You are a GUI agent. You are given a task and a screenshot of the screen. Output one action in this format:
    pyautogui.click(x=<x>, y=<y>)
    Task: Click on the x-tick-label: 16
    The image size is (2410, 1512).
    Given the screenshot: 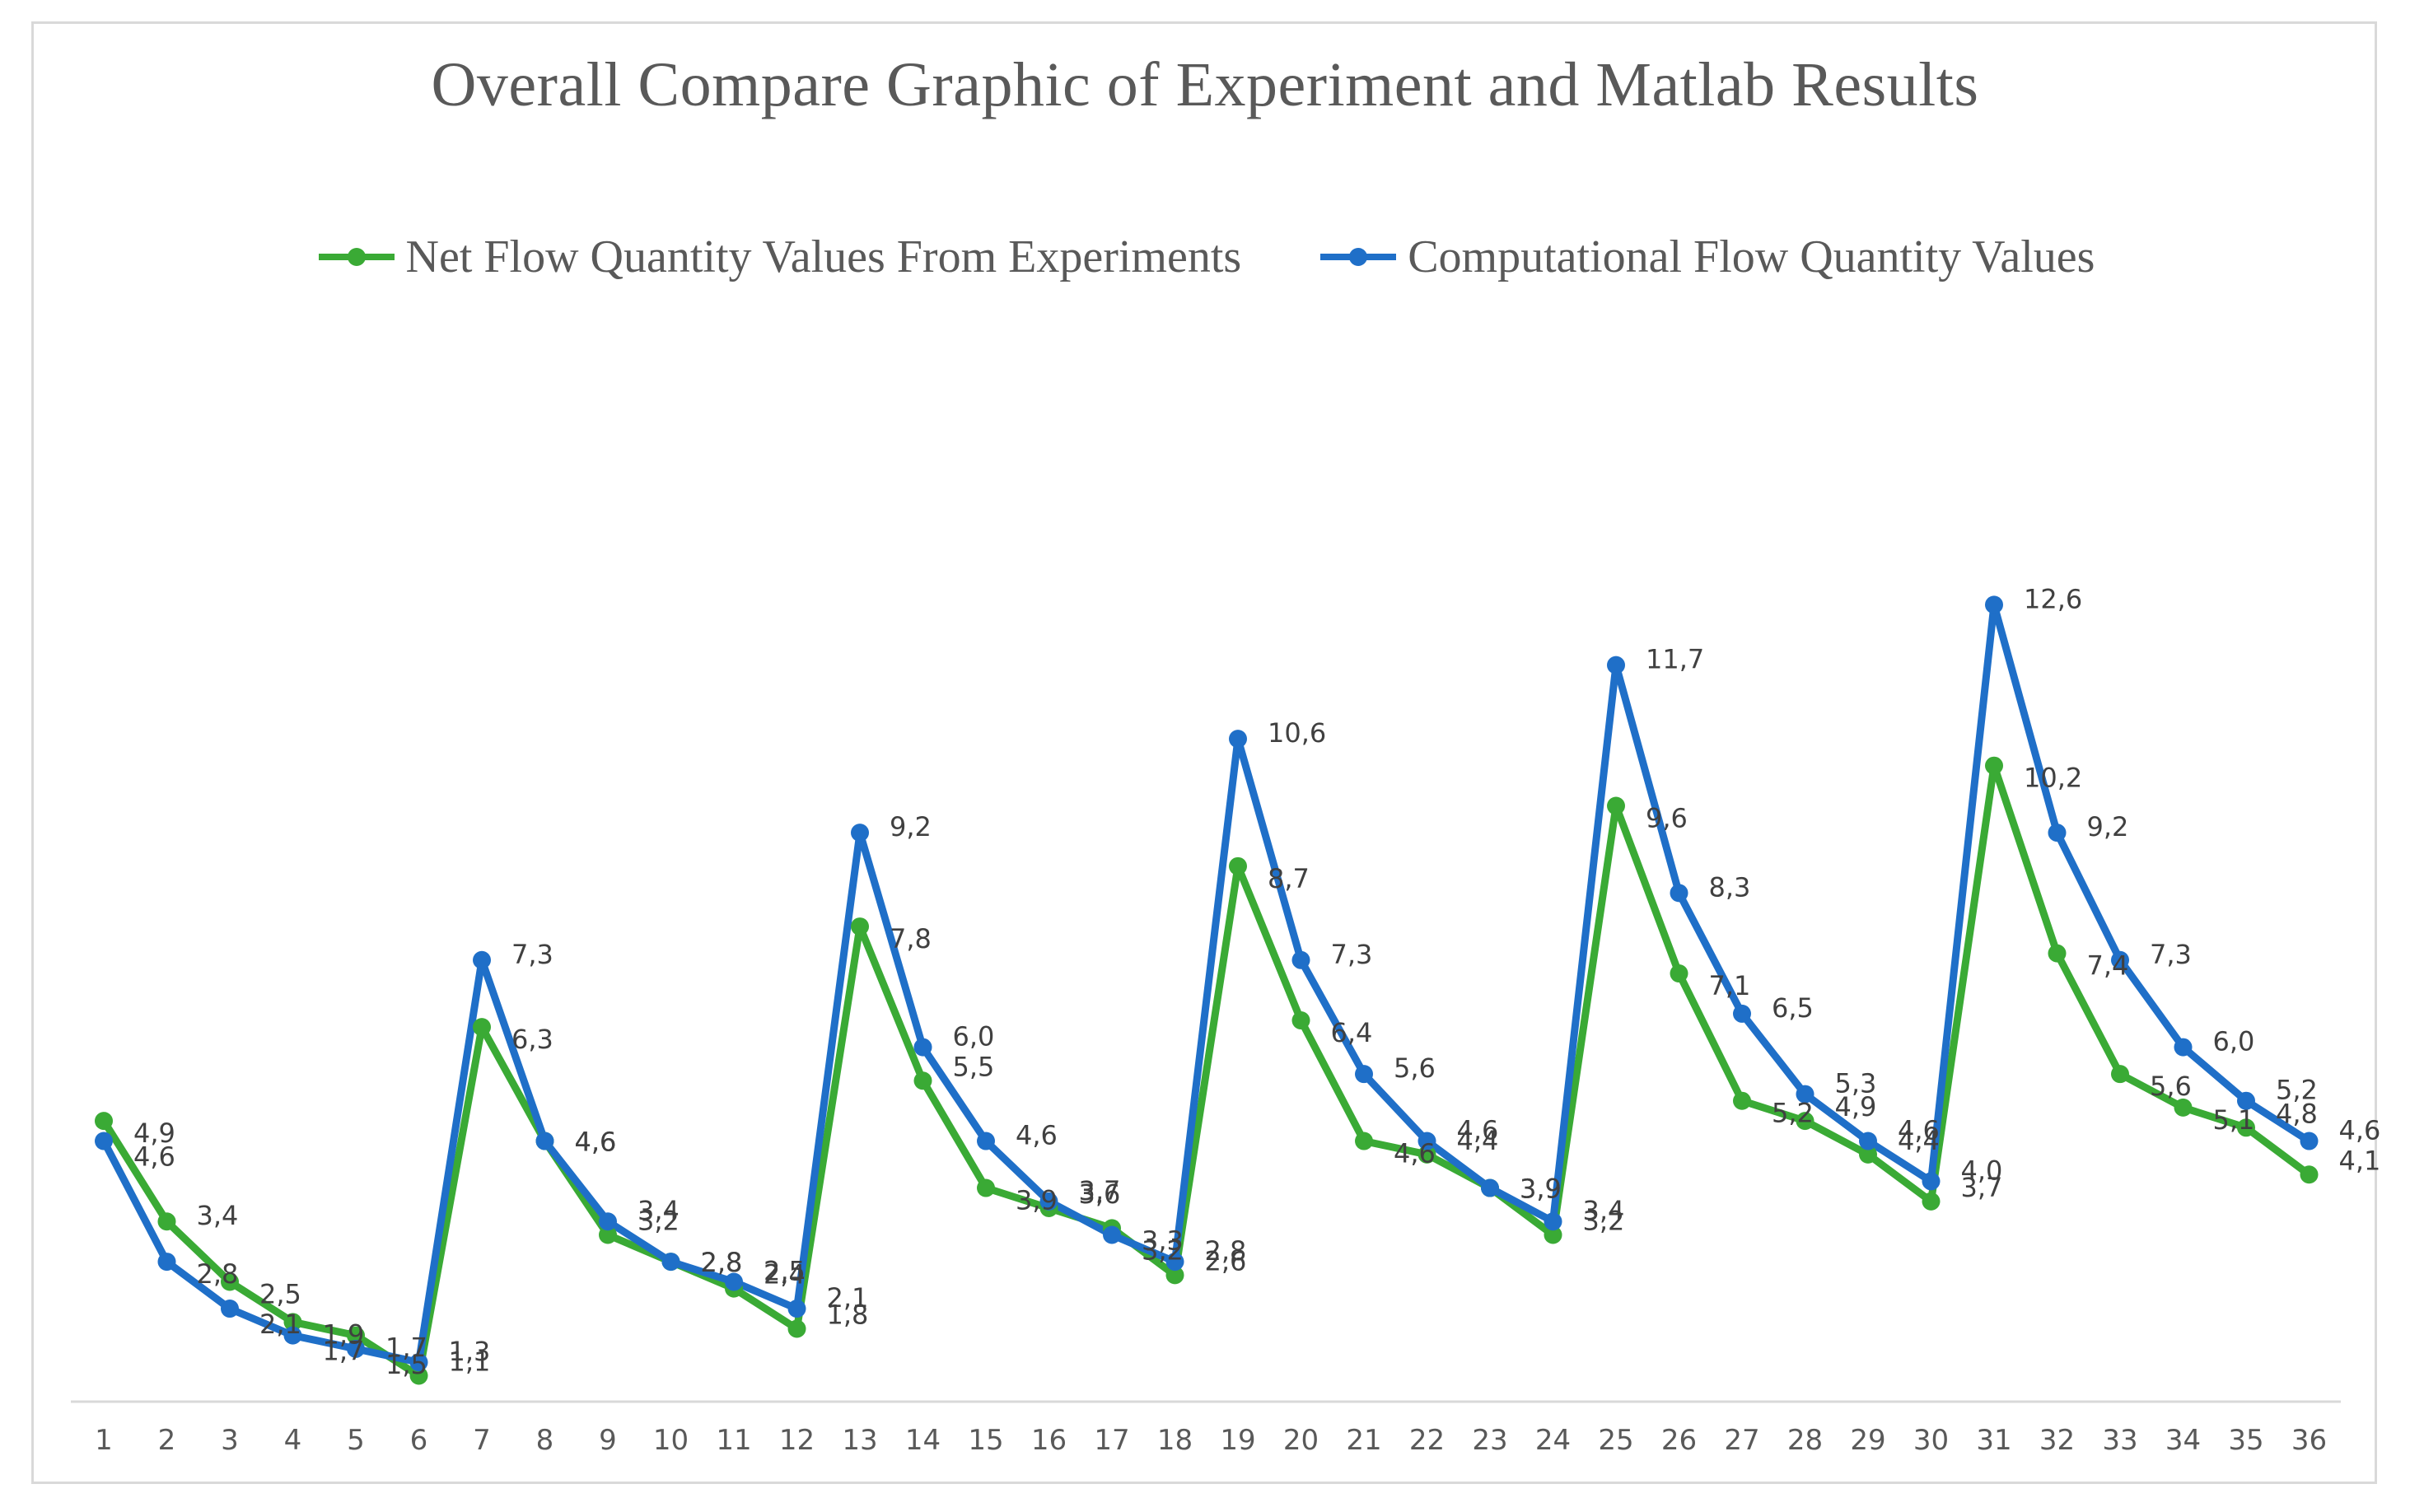 What is the action you would take?
    pyautogui.click(x=1049, y=1440)
    